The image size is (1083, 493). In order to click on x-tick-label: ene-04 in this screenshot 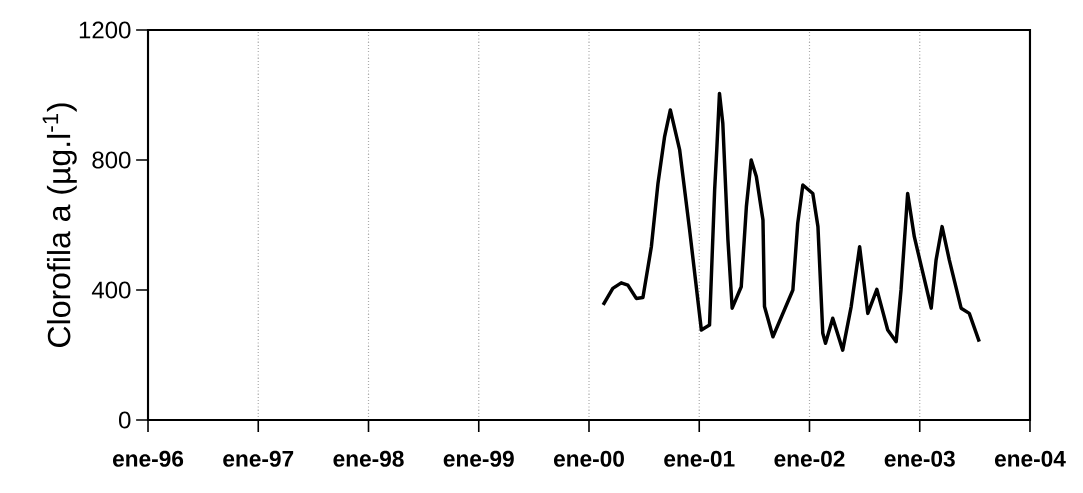, I will do `click(1030, 458)`.